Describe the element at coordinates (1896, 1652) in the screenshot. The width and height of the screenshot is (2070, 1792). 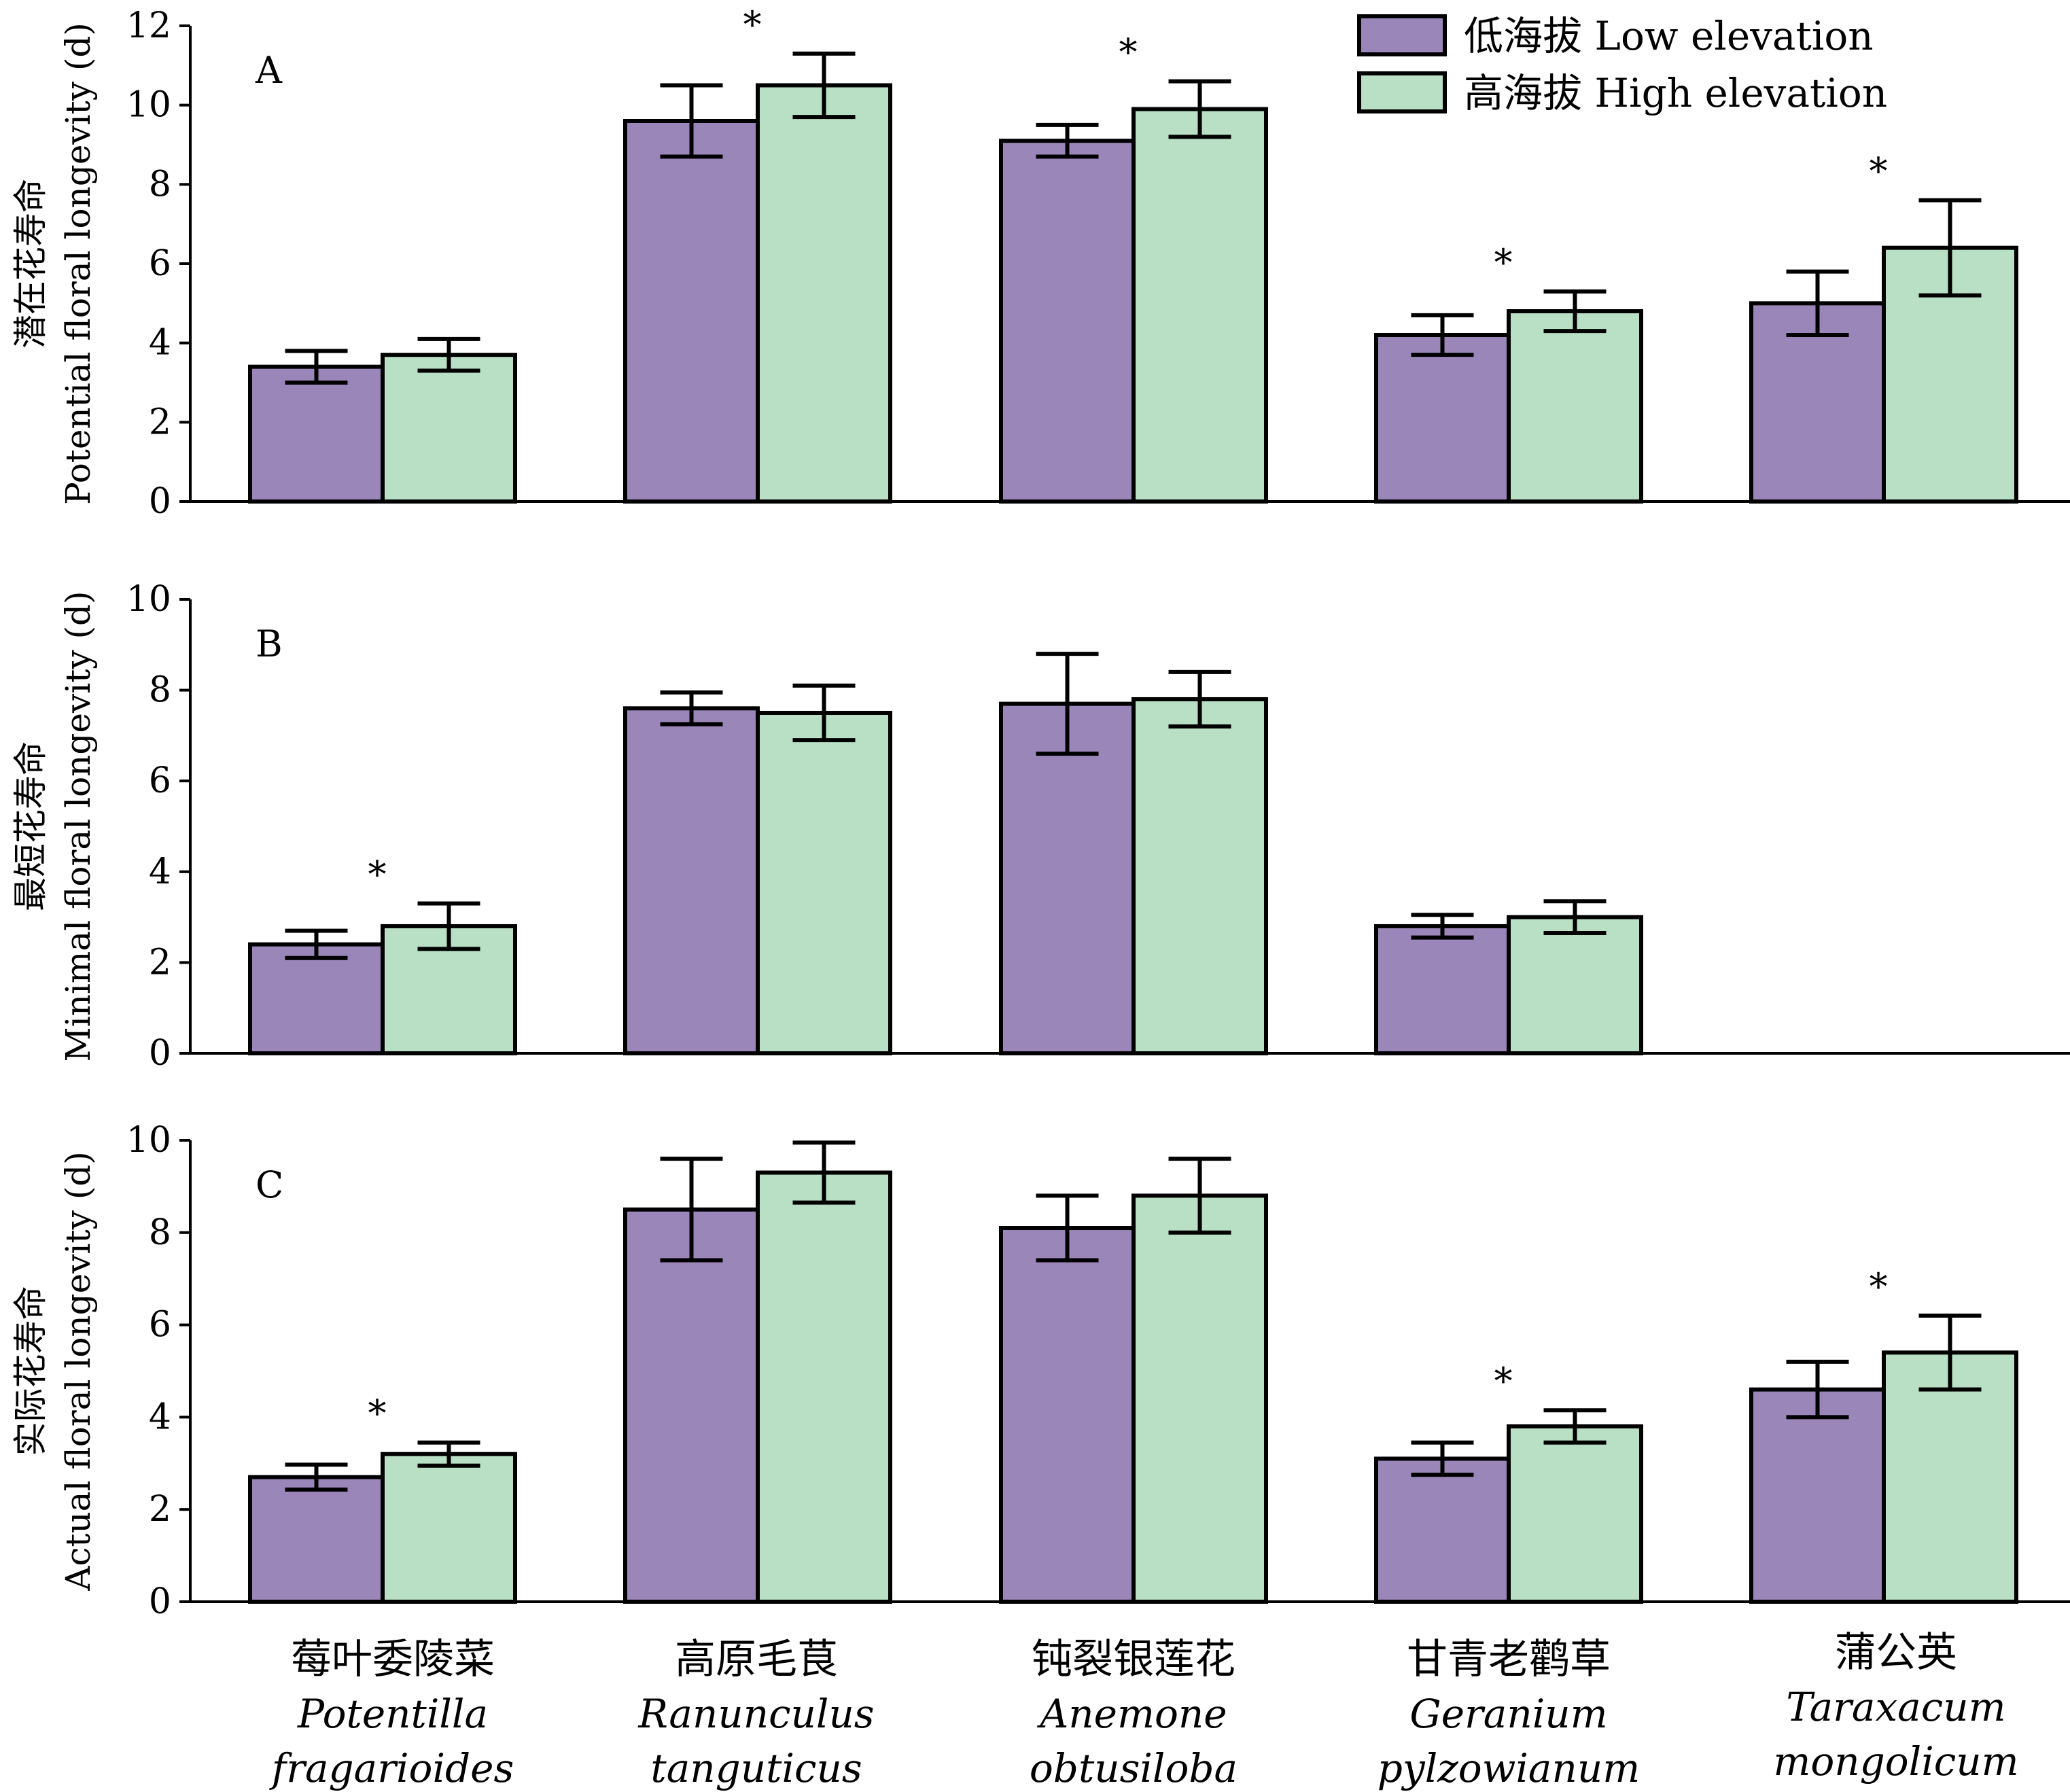
I see `category-cn-5: 蒲公英` at that location.